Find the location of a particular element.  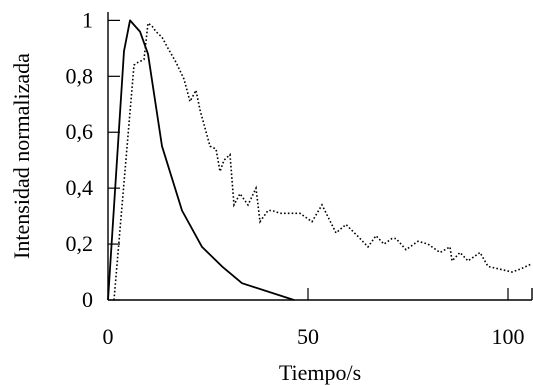

y-ticks: 0 0,2 0,4 0,6 0,8 1 is located at coordinates (93, 159).